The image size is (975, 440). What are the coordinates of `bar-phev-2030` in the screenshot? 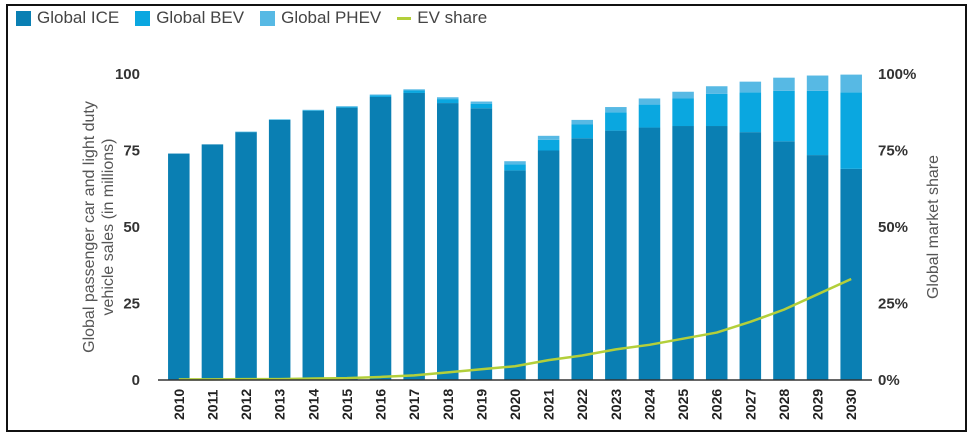 It's located at (851, 83).